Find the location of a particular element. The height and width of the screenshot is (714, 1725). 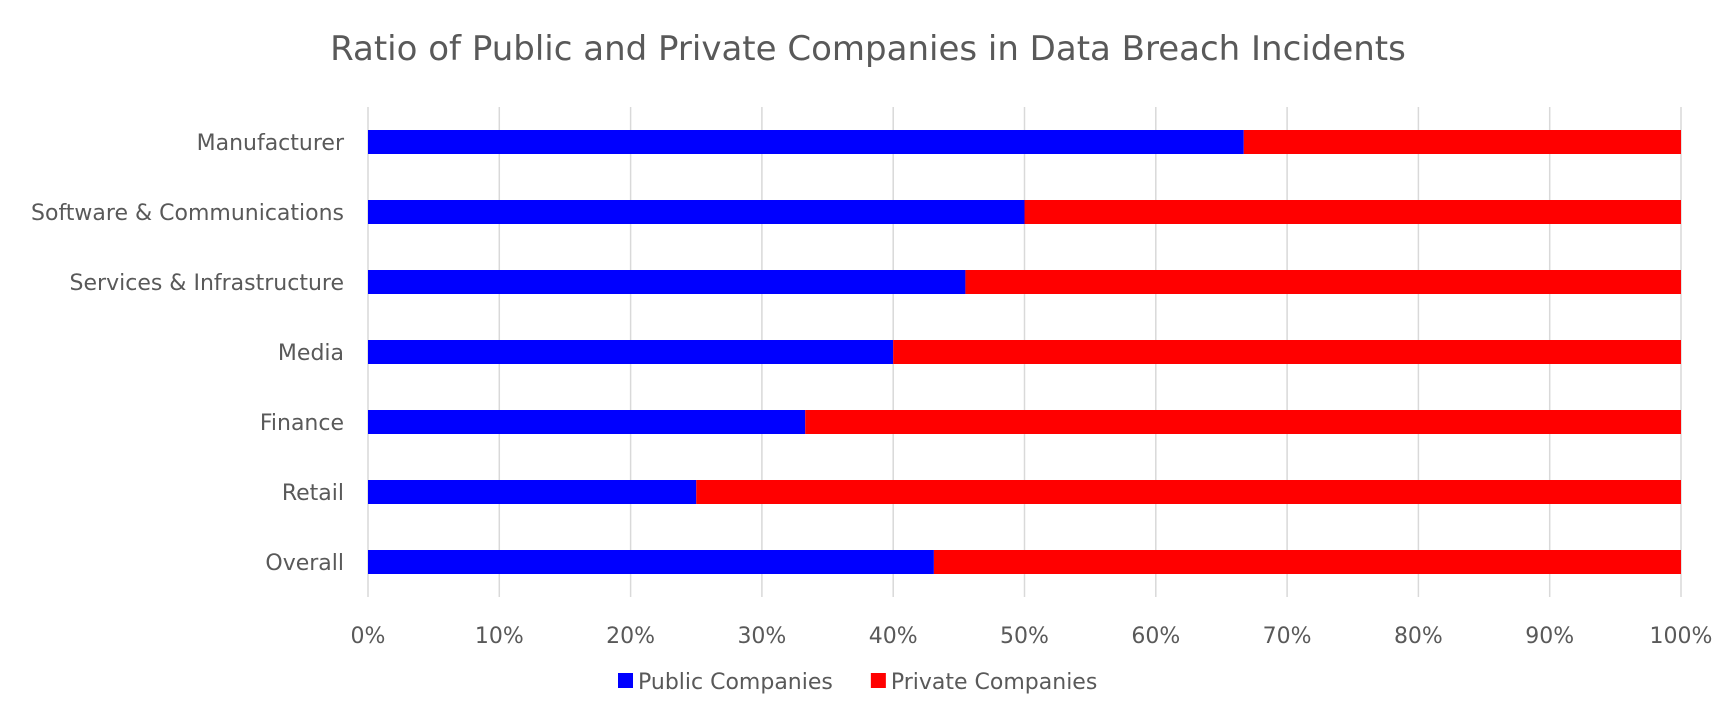

category-label: Manufacturer is located at coordinates (271, 143).